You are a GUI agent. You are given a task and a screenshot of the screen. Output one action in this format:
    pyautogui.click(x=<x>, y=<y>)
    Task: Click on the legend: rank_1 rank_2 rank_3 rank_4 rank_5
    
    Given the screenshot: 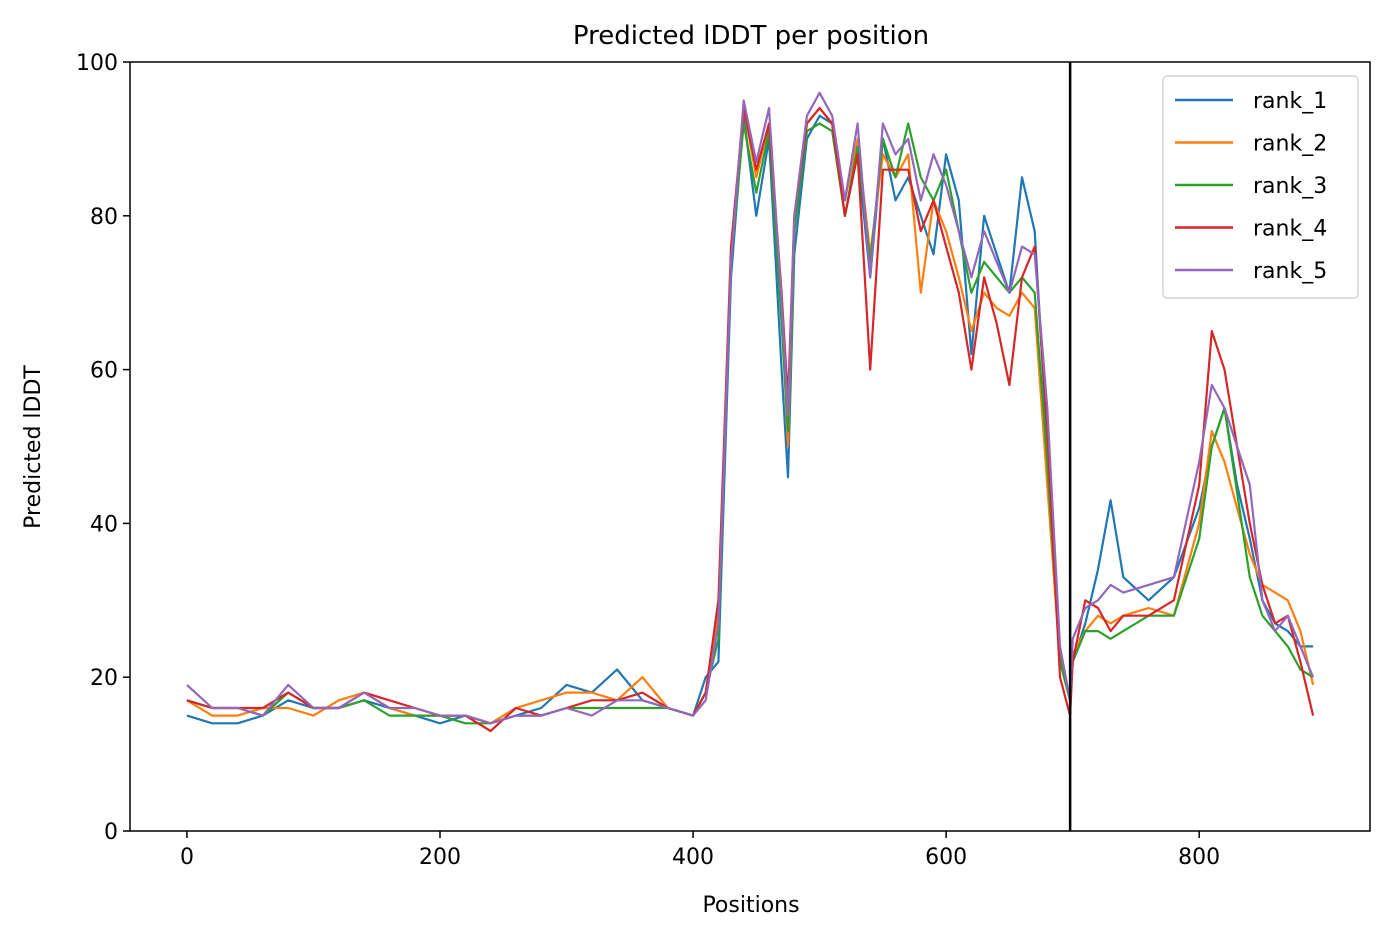 What is the action you would take?
    pyautogui.click(x=1260, y=187)
    